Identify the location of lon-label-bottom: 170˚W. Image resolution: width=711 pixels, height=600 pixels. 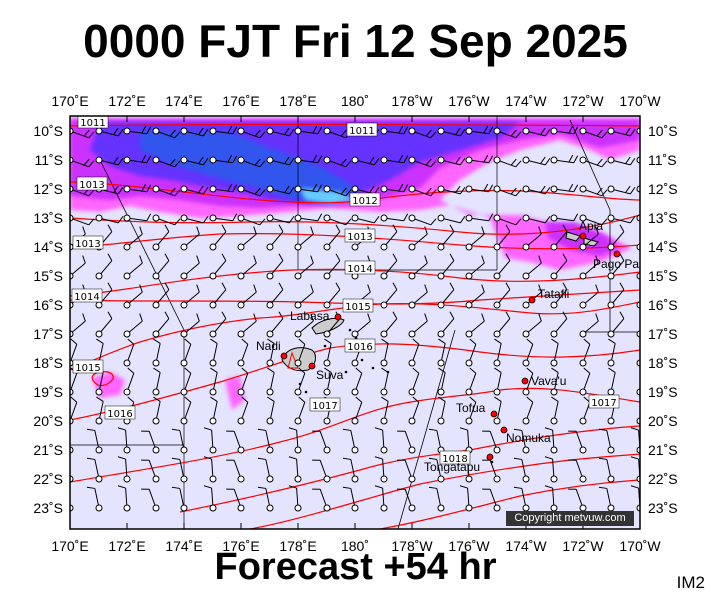
(640, 546).